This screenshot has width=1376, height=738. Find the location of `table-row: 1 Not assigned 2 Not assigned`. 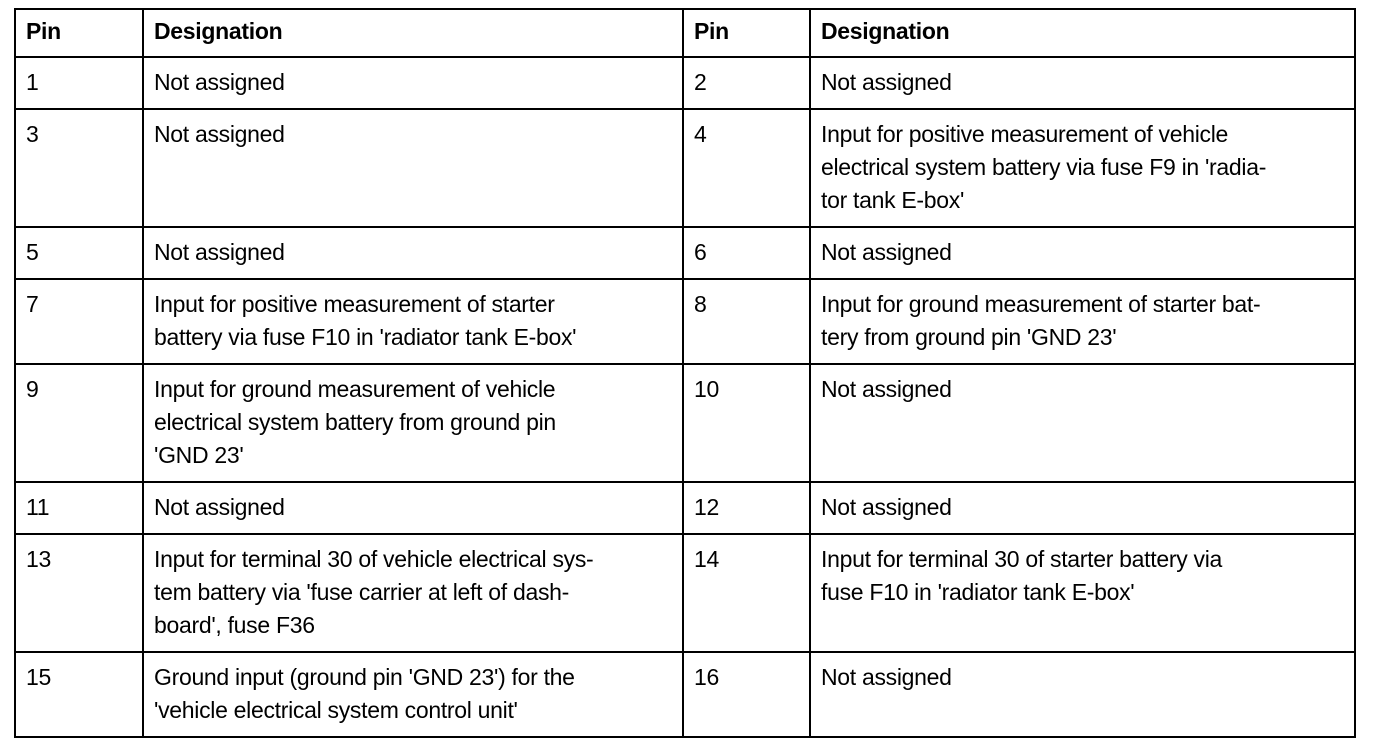

table-row: 1 Not assigned 2 Not assigned is located at coordinates (685, 83).